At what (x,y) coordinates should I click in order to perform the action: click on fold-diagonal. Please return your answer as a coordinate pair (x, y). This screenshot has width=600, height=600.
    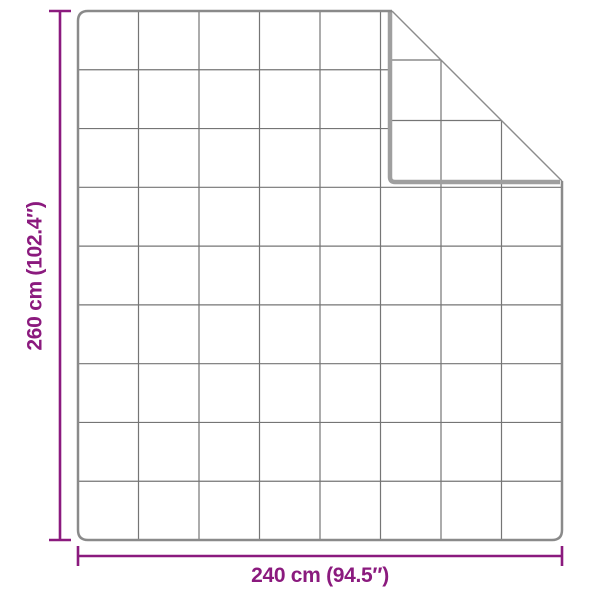
    Looking at the image, I should click on (477, 96).